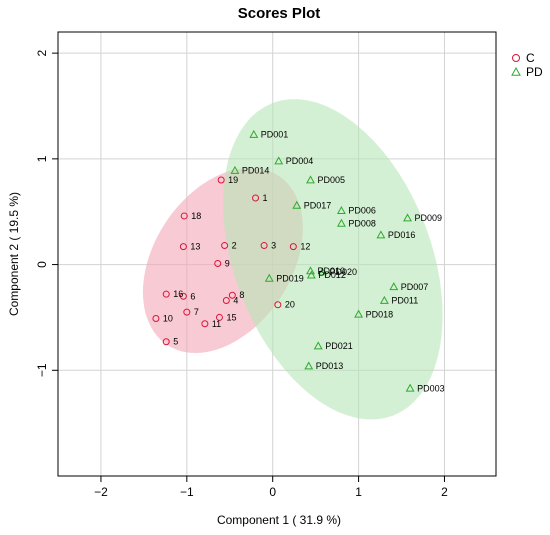  What do you see at coordinates (341, 210) in the screenshot?
I see `point-PD006` at bounding box center [341, 210].